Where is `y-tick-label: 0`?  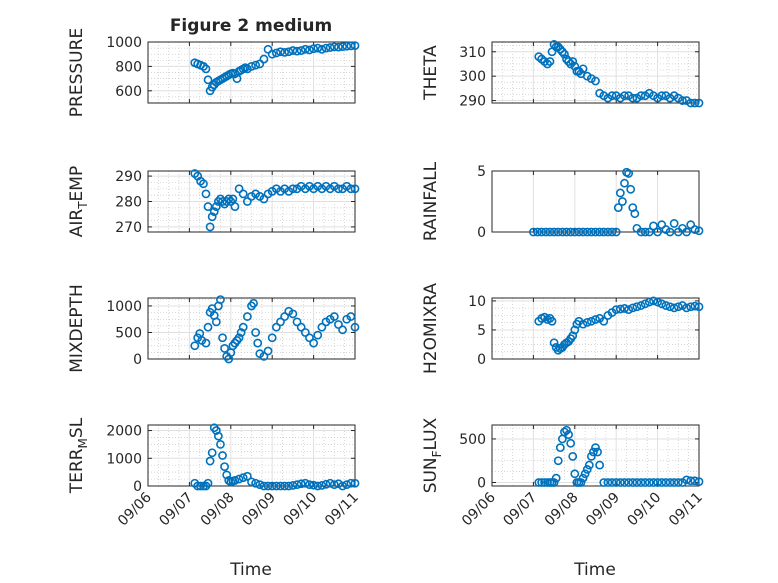
y-tick-label: 0 is located at coordinates (137, 487).